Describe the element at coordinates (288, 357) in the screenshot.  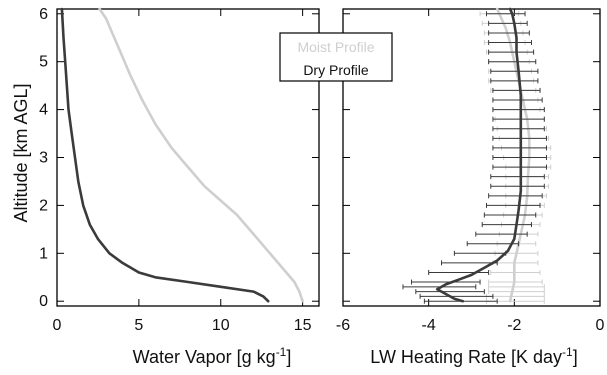
I see `left-x-axis-label-end: ]` at that location.